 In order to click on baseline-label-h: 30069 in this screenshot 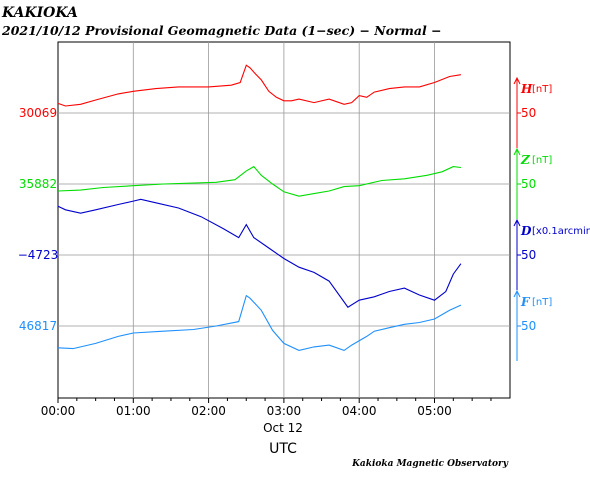, I will do `click(38, 113)`.